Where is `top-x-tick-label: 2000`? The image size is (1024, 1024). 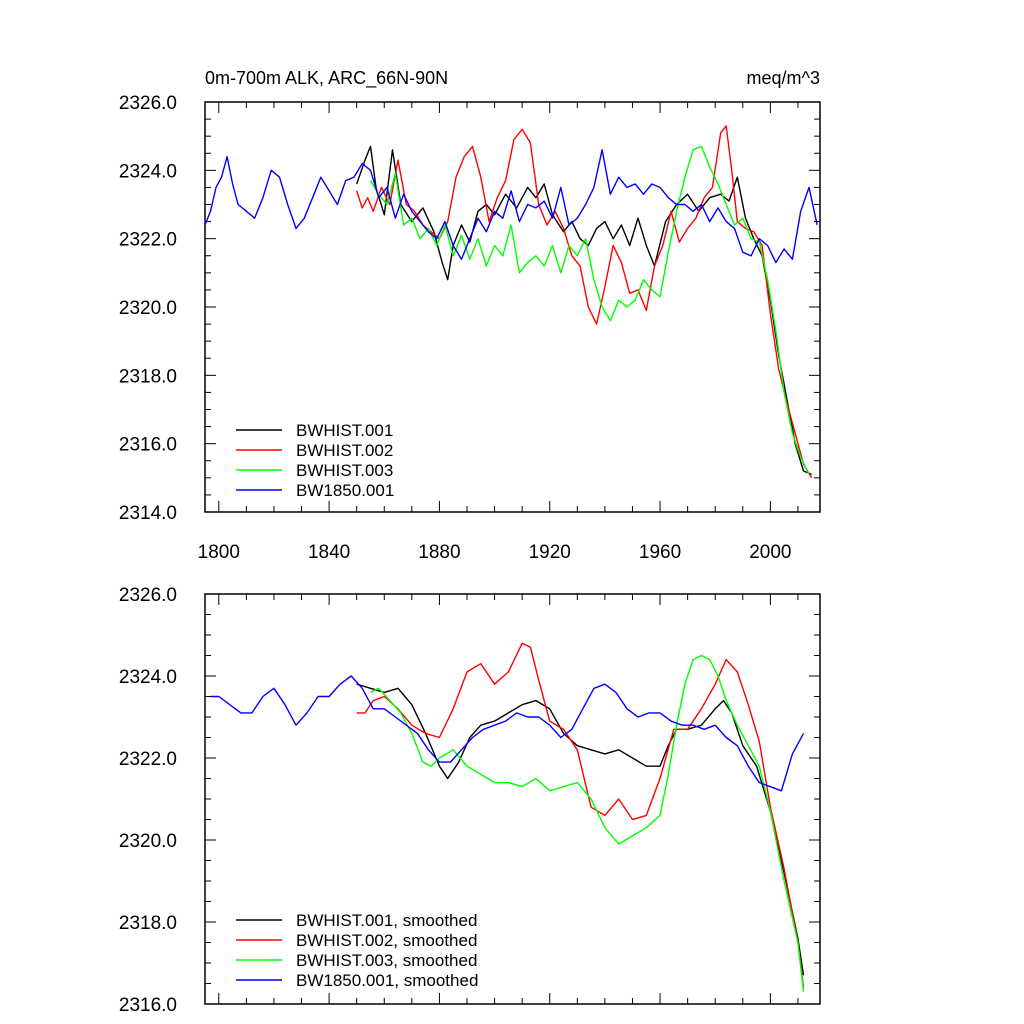
top-x-tick-label: 2000 is located at coordinates (770, 552).